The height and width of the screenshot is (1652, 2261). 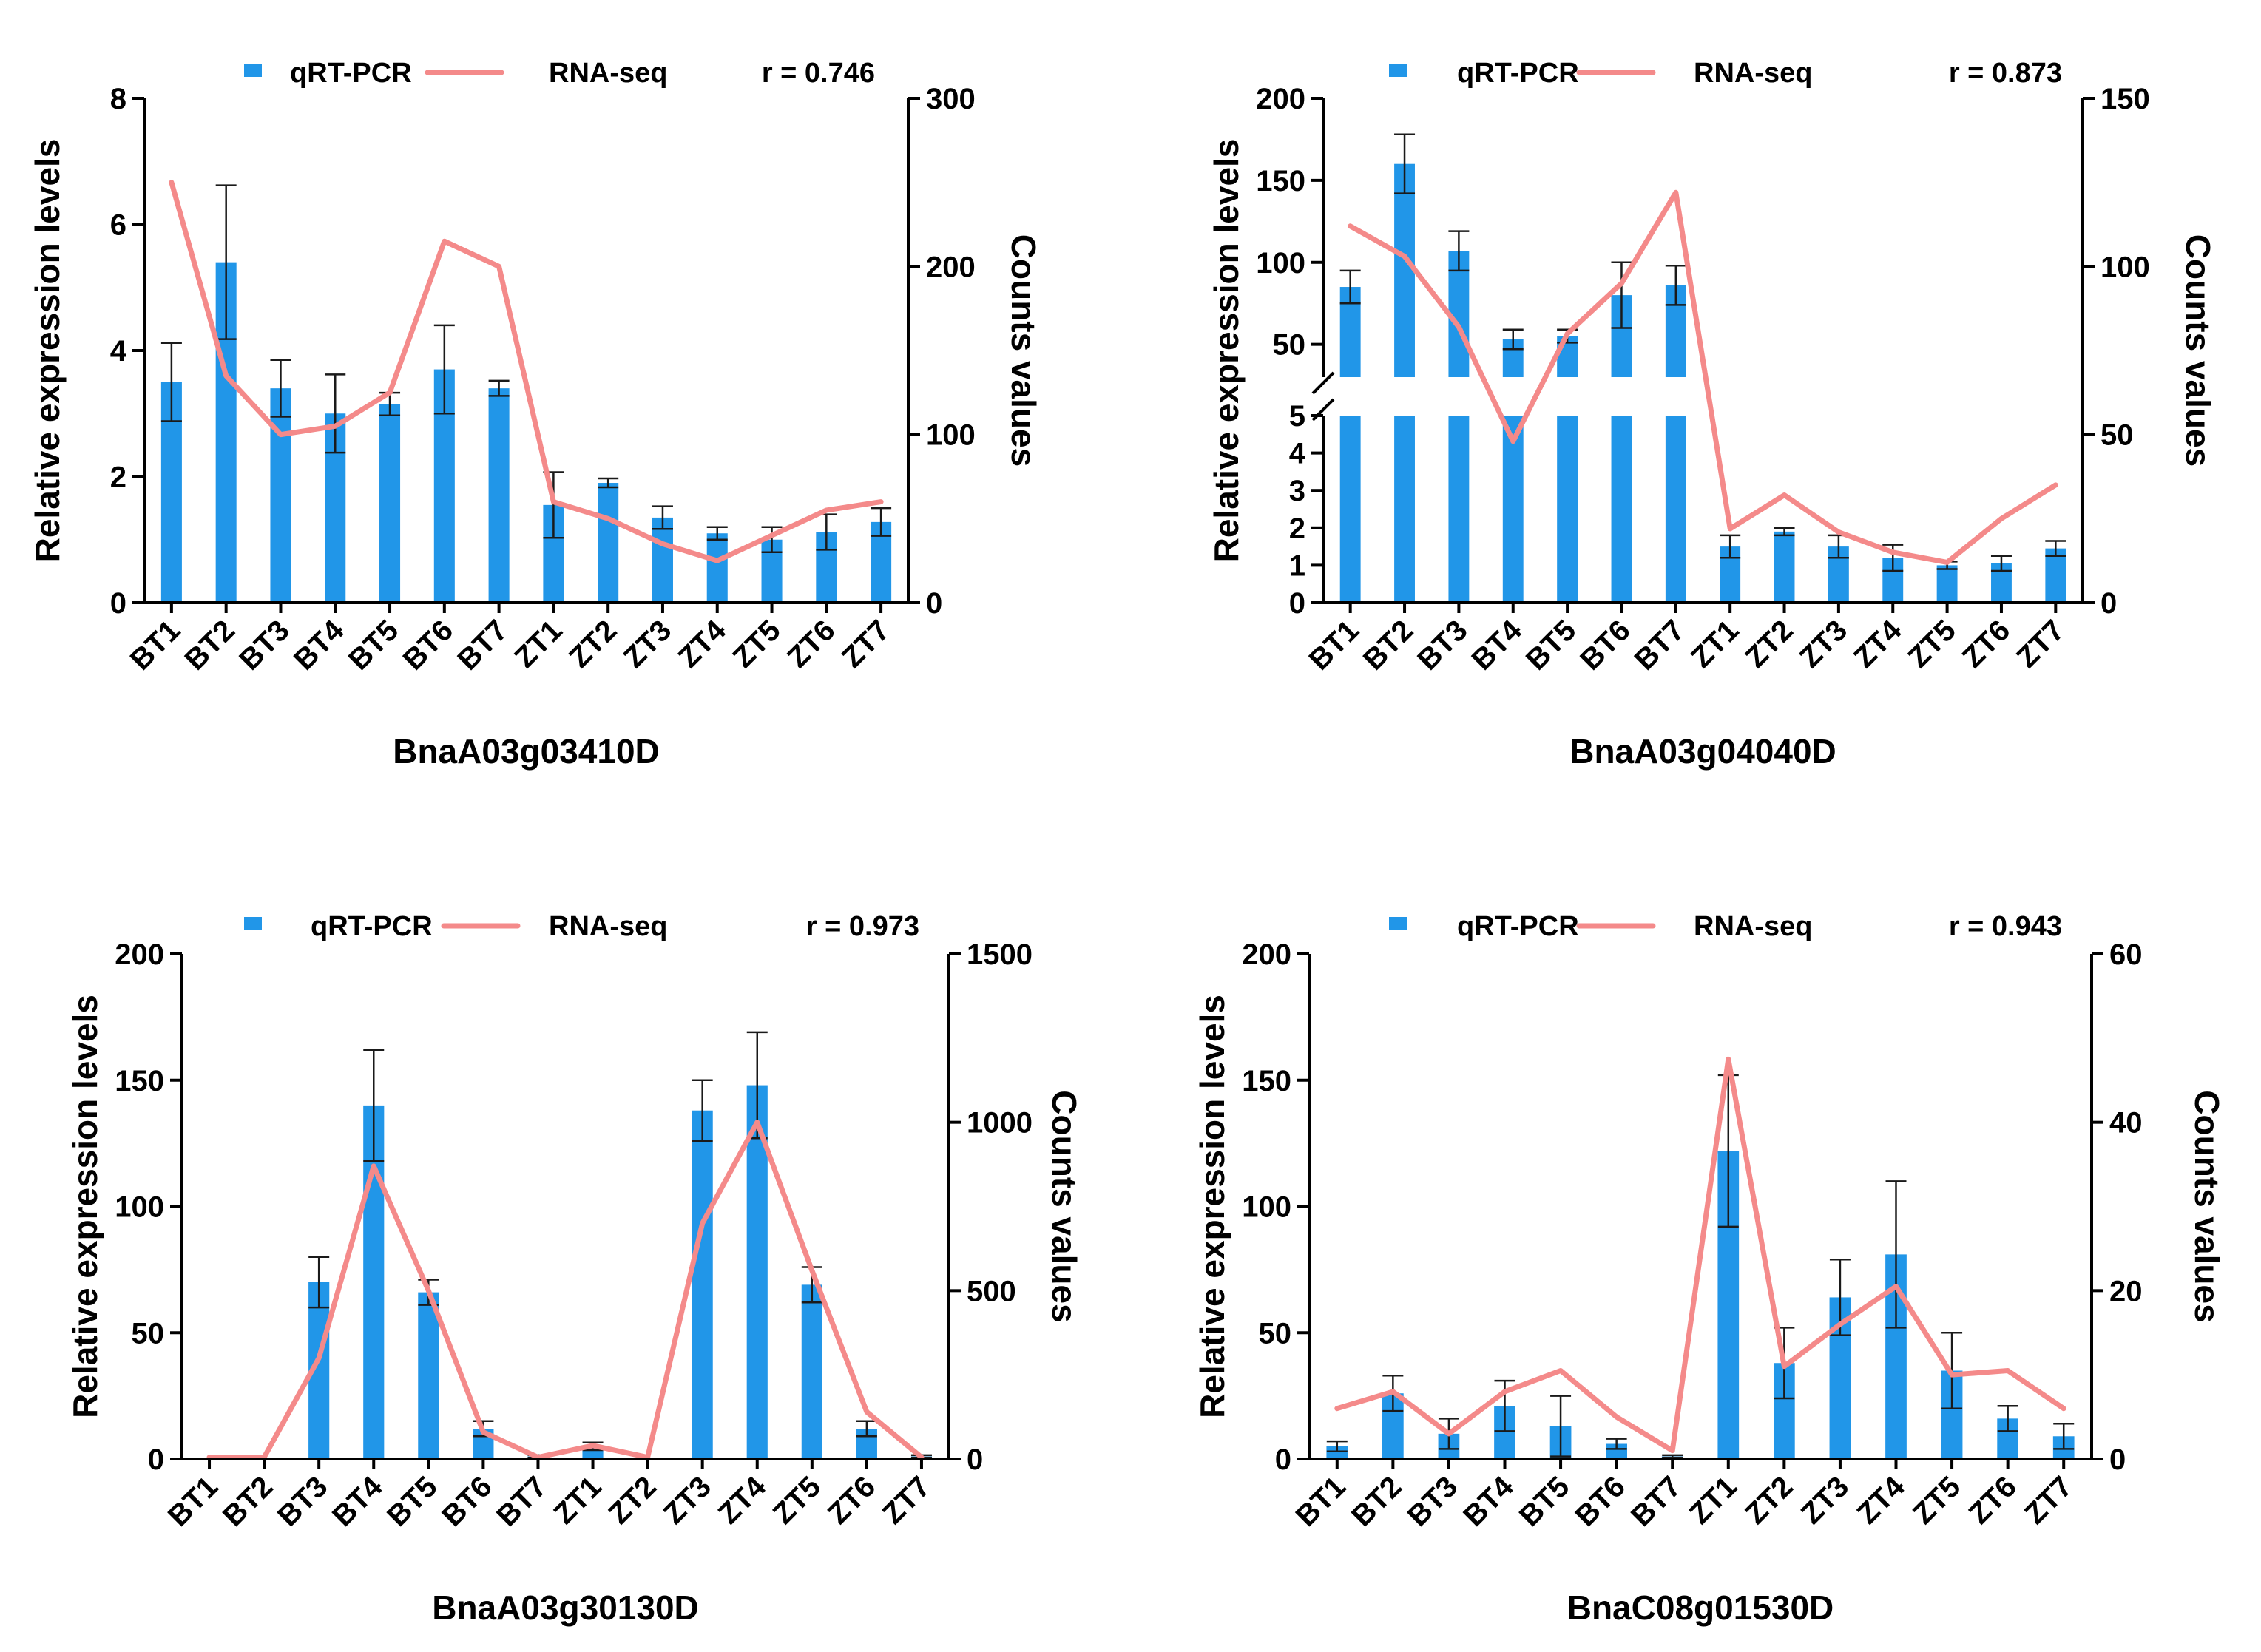 I want to click on right-tick-label: 500, so click(x=991, y=1291).